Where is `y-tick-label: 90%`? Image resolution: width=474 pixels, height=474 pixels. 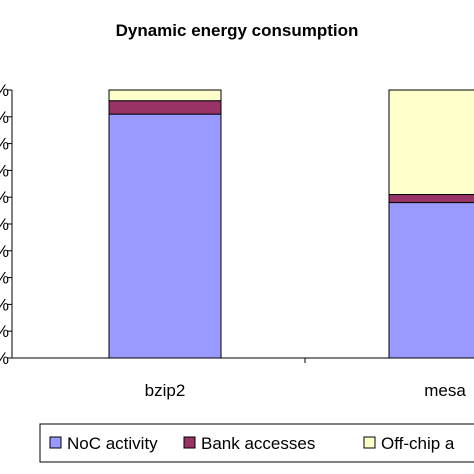
y-tick-label: 90% is located at coordinates (4, 117).